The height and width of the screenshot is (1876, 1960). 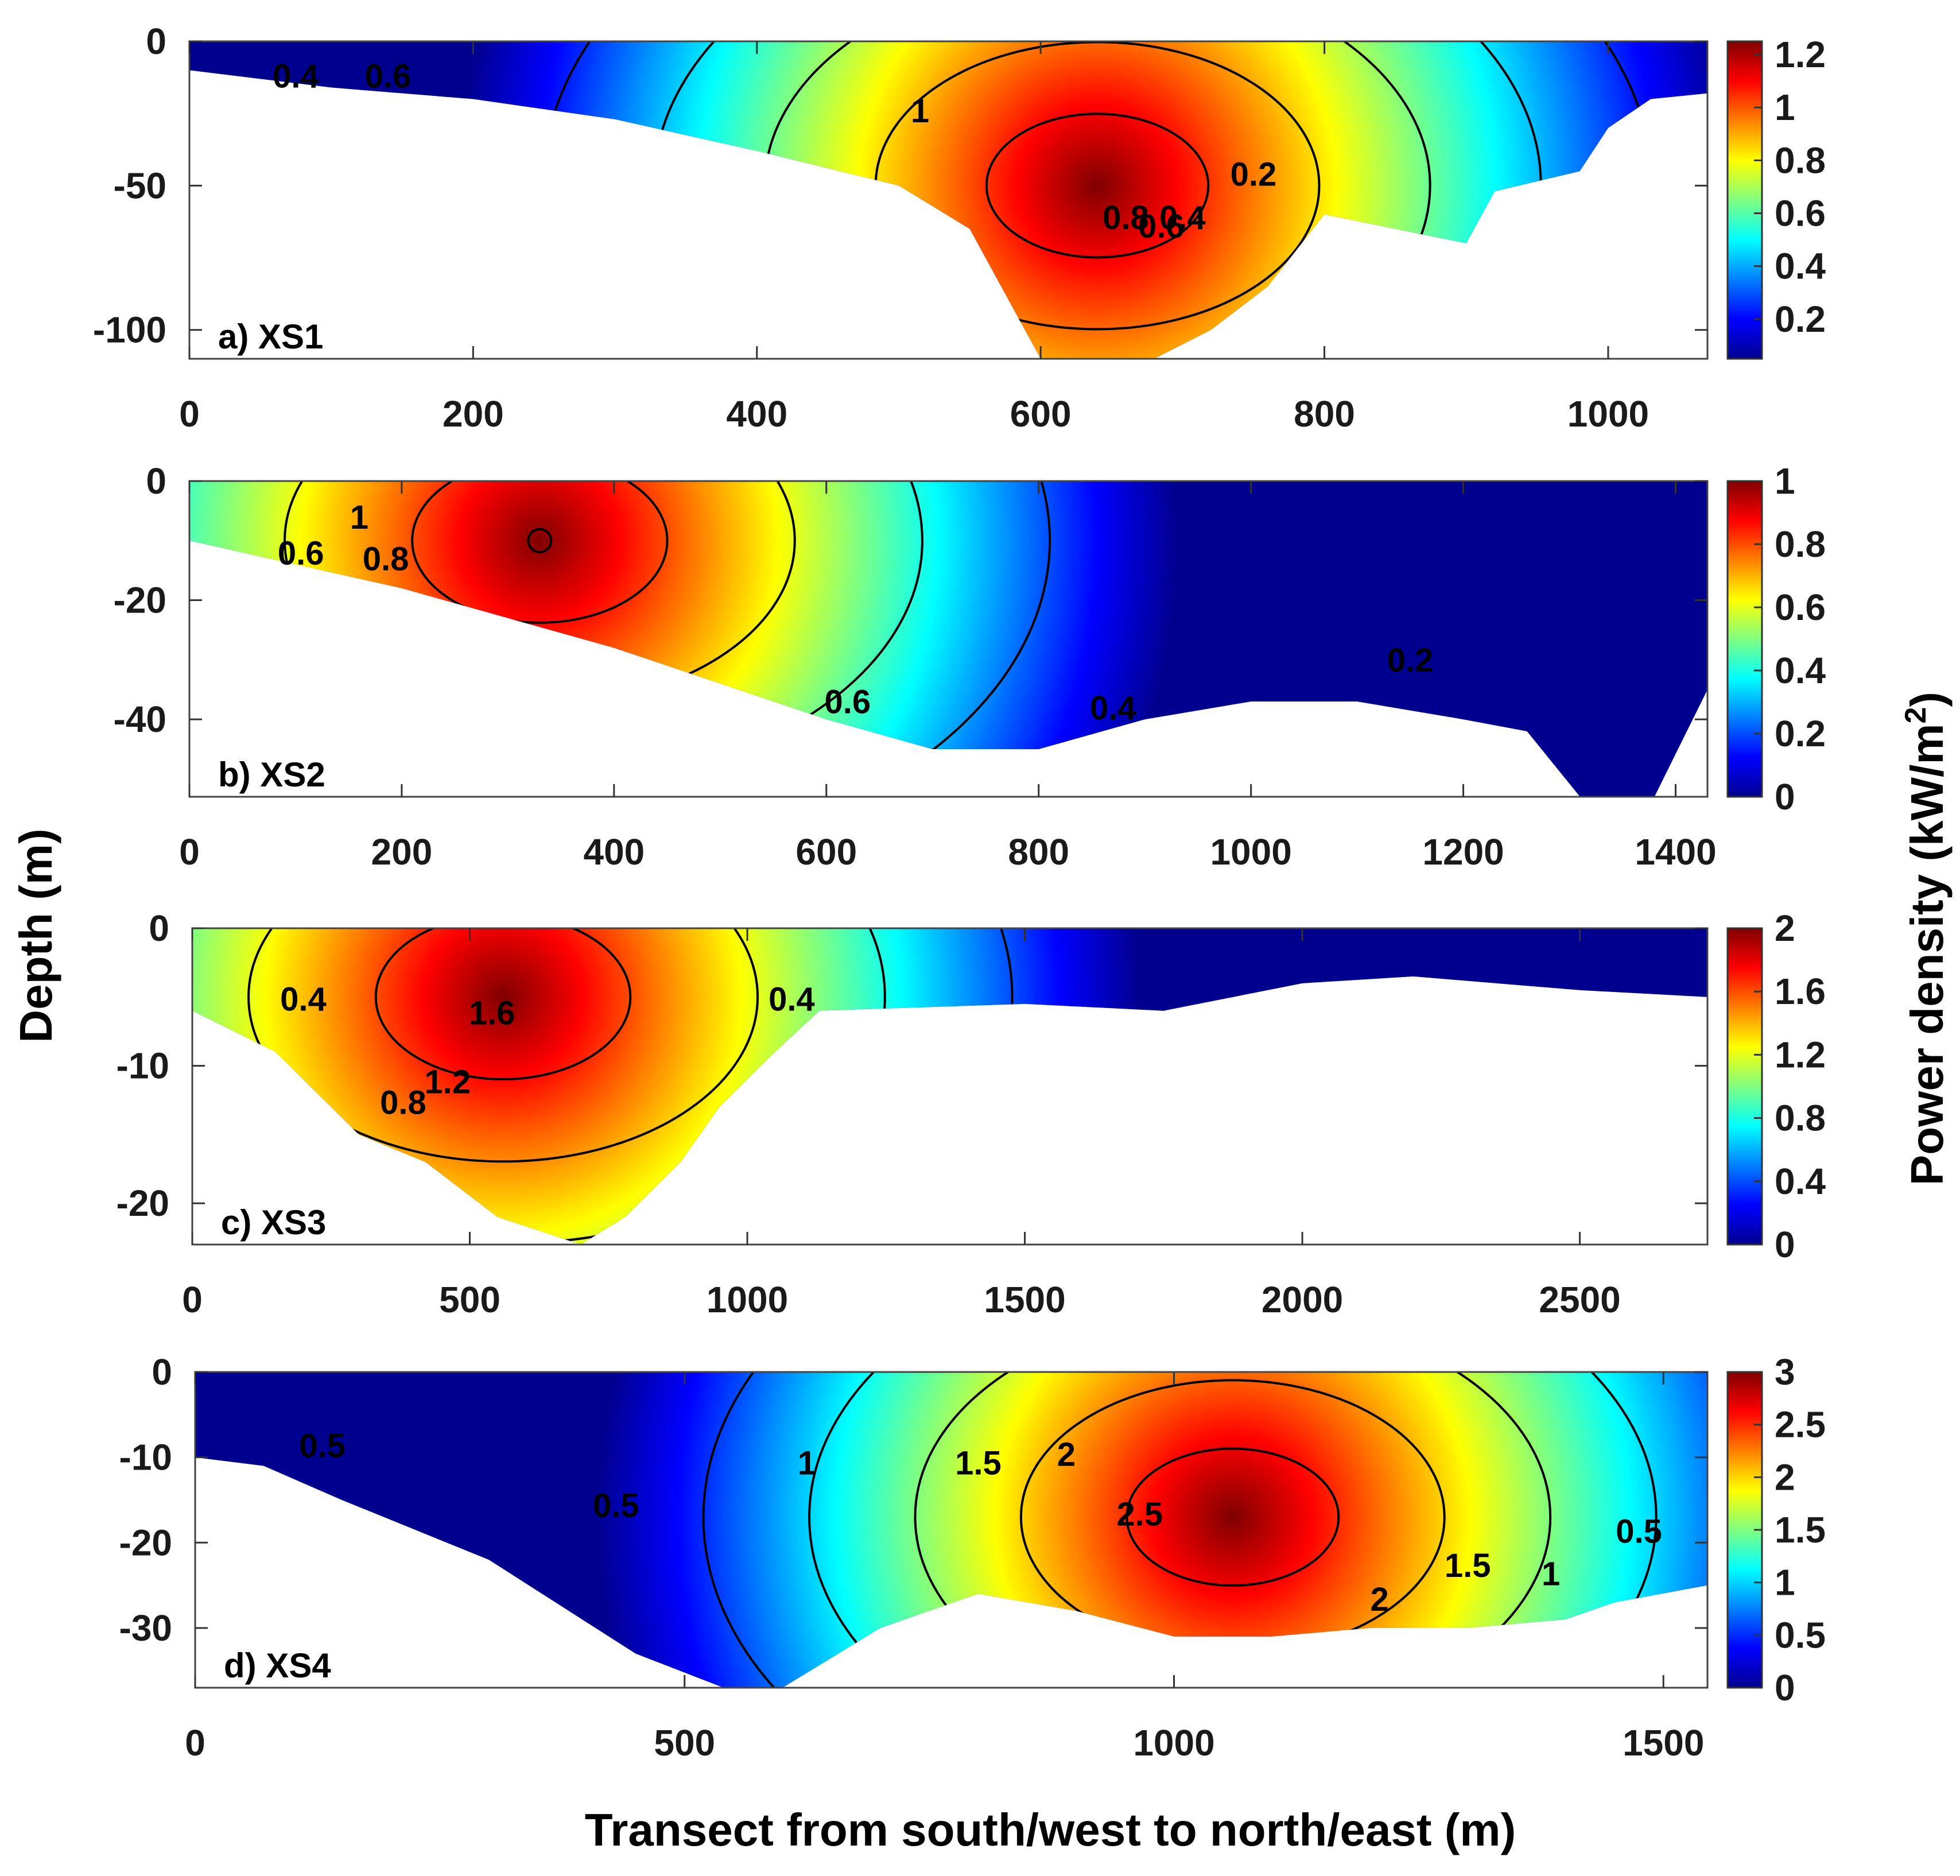 I want to click on contour-label: 1.5, so click(x=1468, y=1565).